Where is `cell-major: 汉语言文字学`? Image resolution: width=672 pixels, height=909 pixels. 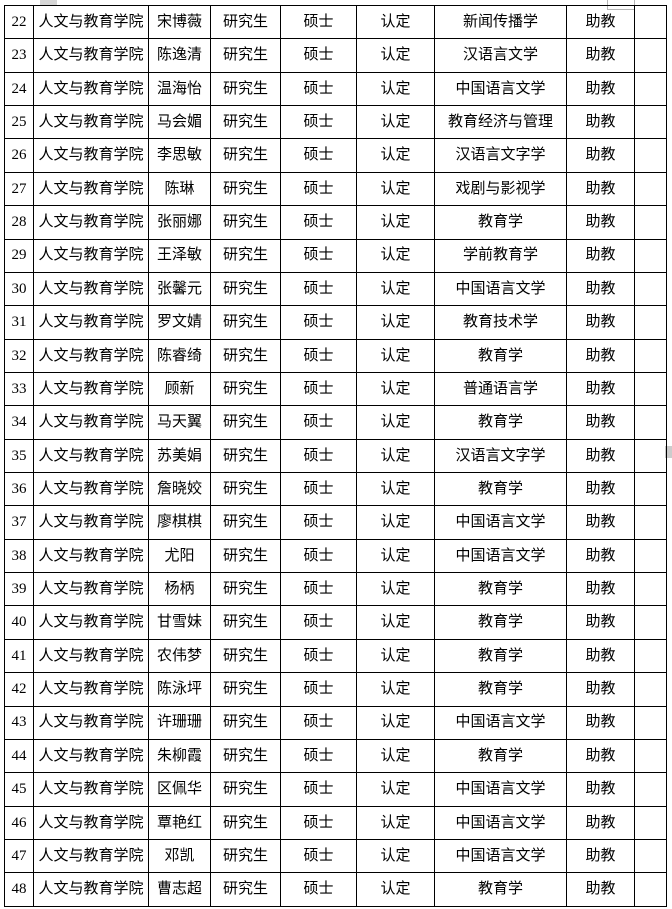 cell-major: 汉语言文字学 is located at coordinates (500, 155).